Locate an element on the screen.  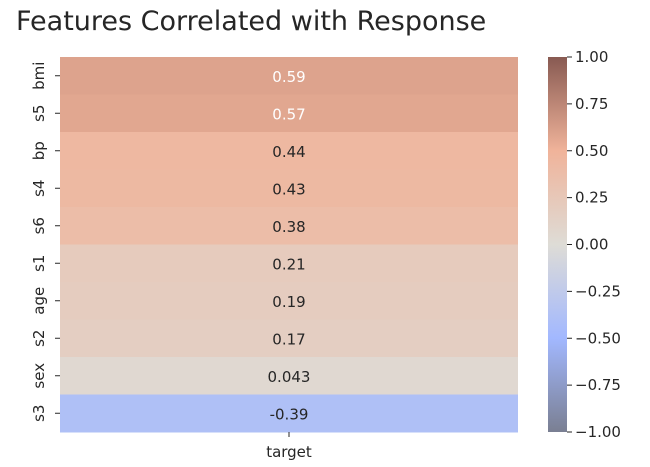
cell-value-label: 0.38 is located at coordinates (288, 227).